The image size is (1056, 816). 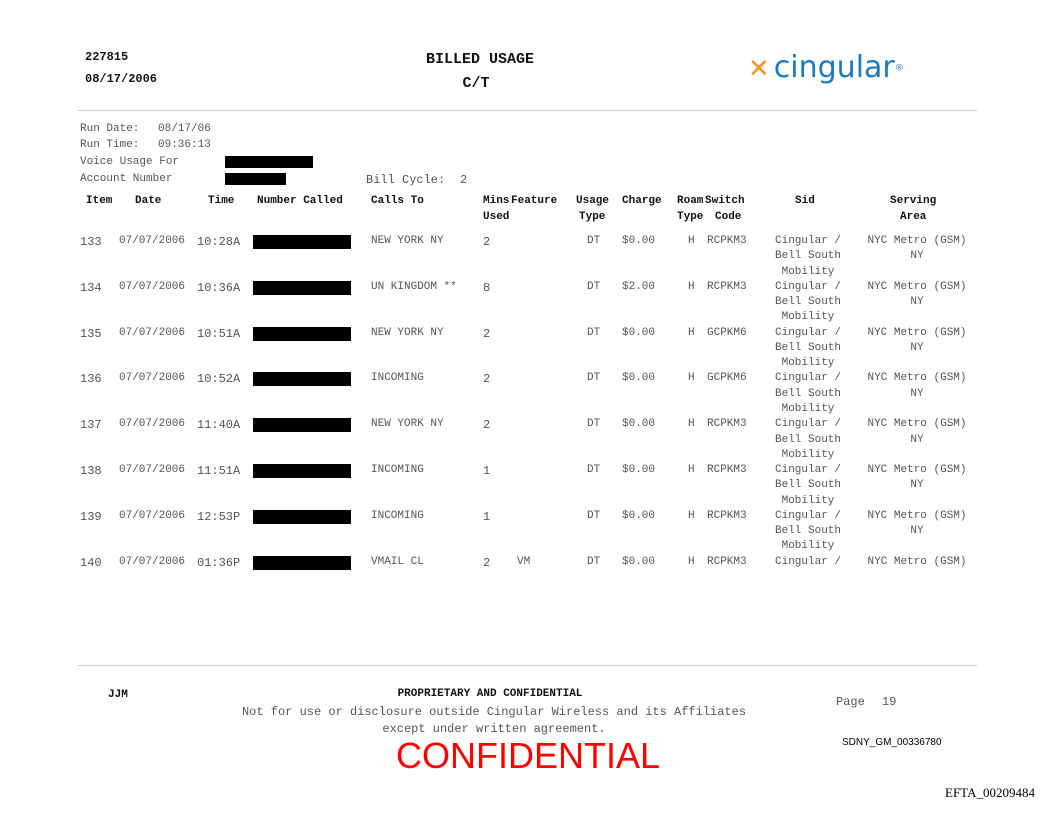 What do you see at coordinates (184, 129) in the screenshot?
I see `run-date: 08/17/06` at bounding box center [184, 129].